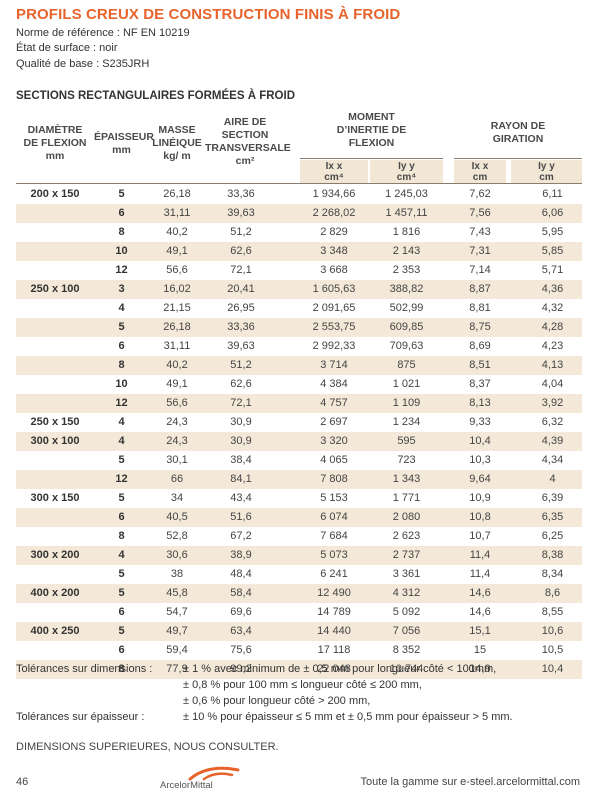 The image size is (596, 801). I want to click on cell-area: 75,6, so click(241, 650).